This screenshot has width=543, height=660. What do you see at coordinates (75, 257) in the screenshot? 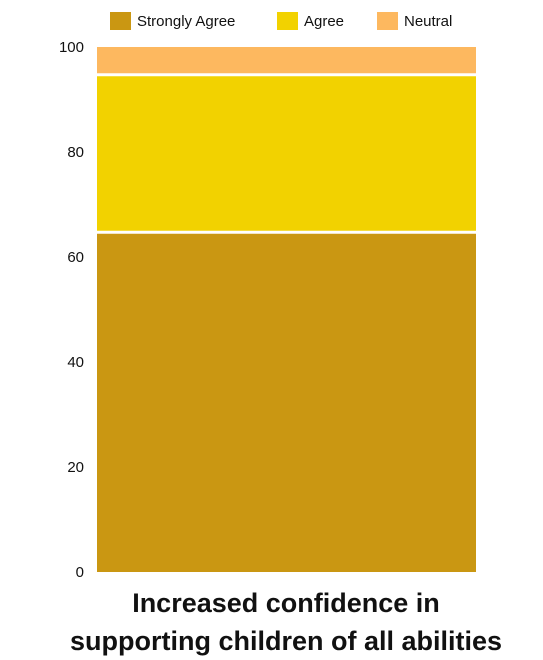
I see `y-tick-label: 60` at bounding box center [75, 257].